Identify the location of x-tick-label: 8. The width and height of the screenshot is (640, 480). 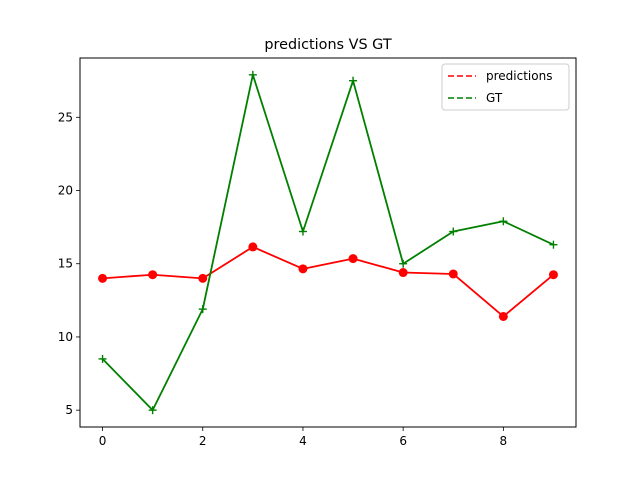
(504, 441).